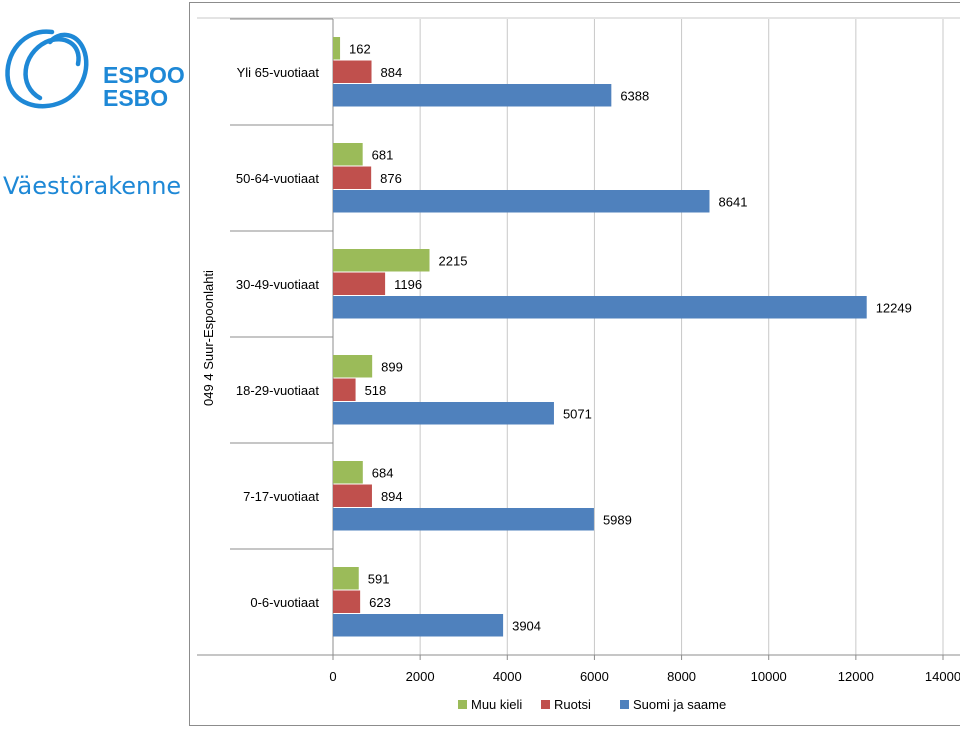 Image resolution: width=960 pixels, height=729 pixels. Describe the element at coordinates (380, 602) in the screenshot. I see `data-label: 623` at that location.